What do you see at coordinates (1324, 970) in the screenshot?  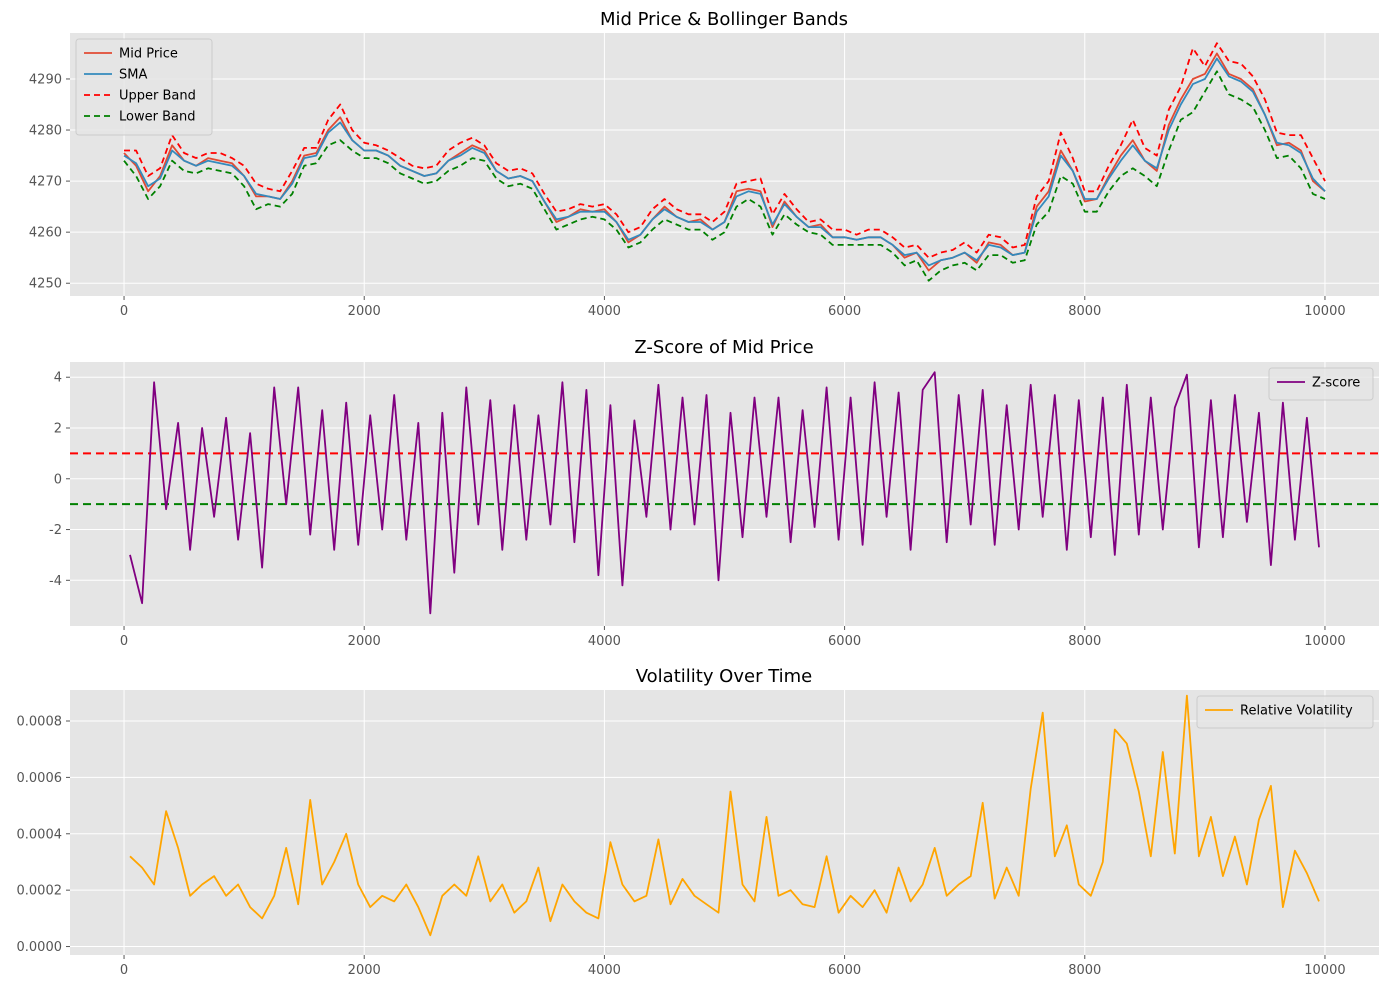 I see `volatility-x-tick-label: 10000` at bounding box center [1324, 970].